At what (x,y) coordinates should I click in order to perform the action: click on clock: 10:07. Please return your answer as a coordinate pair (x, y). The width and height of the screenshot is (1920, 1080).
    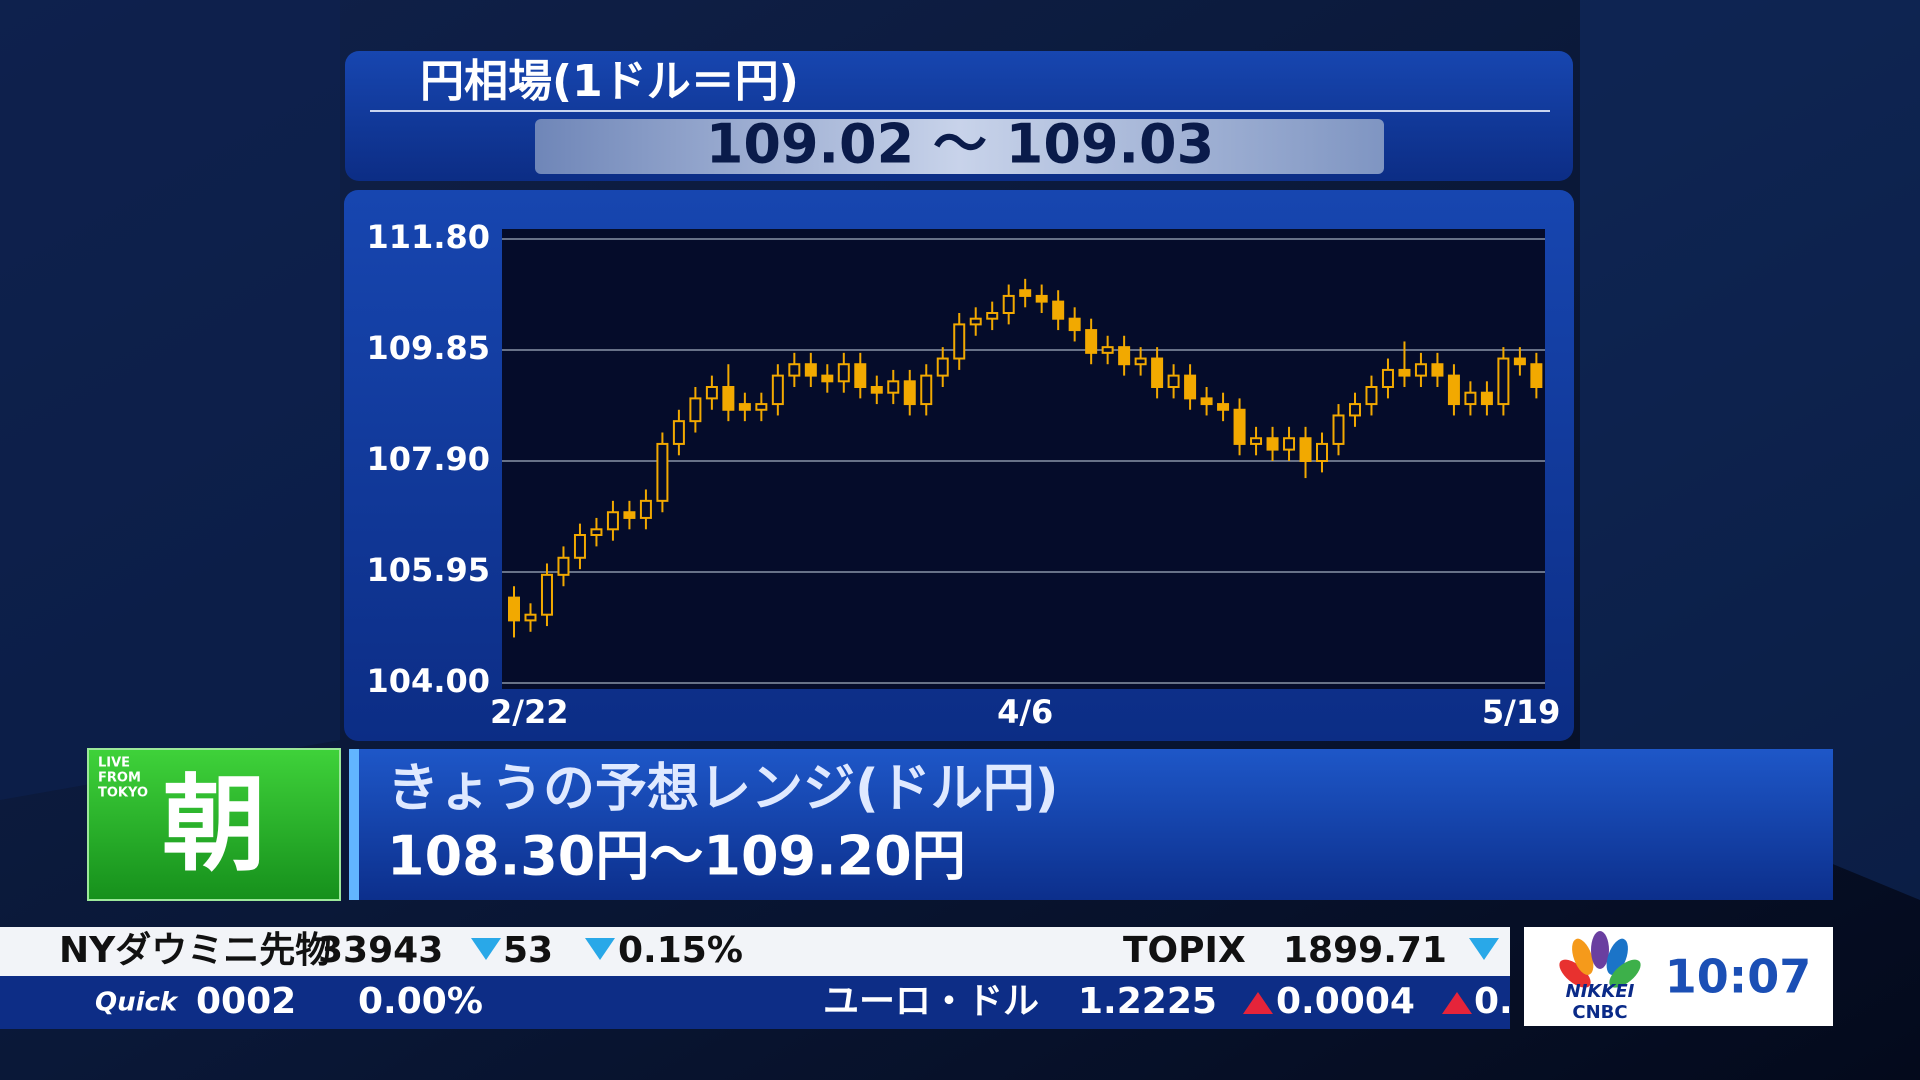
    Looking at the image, I should click on (1738, 977).